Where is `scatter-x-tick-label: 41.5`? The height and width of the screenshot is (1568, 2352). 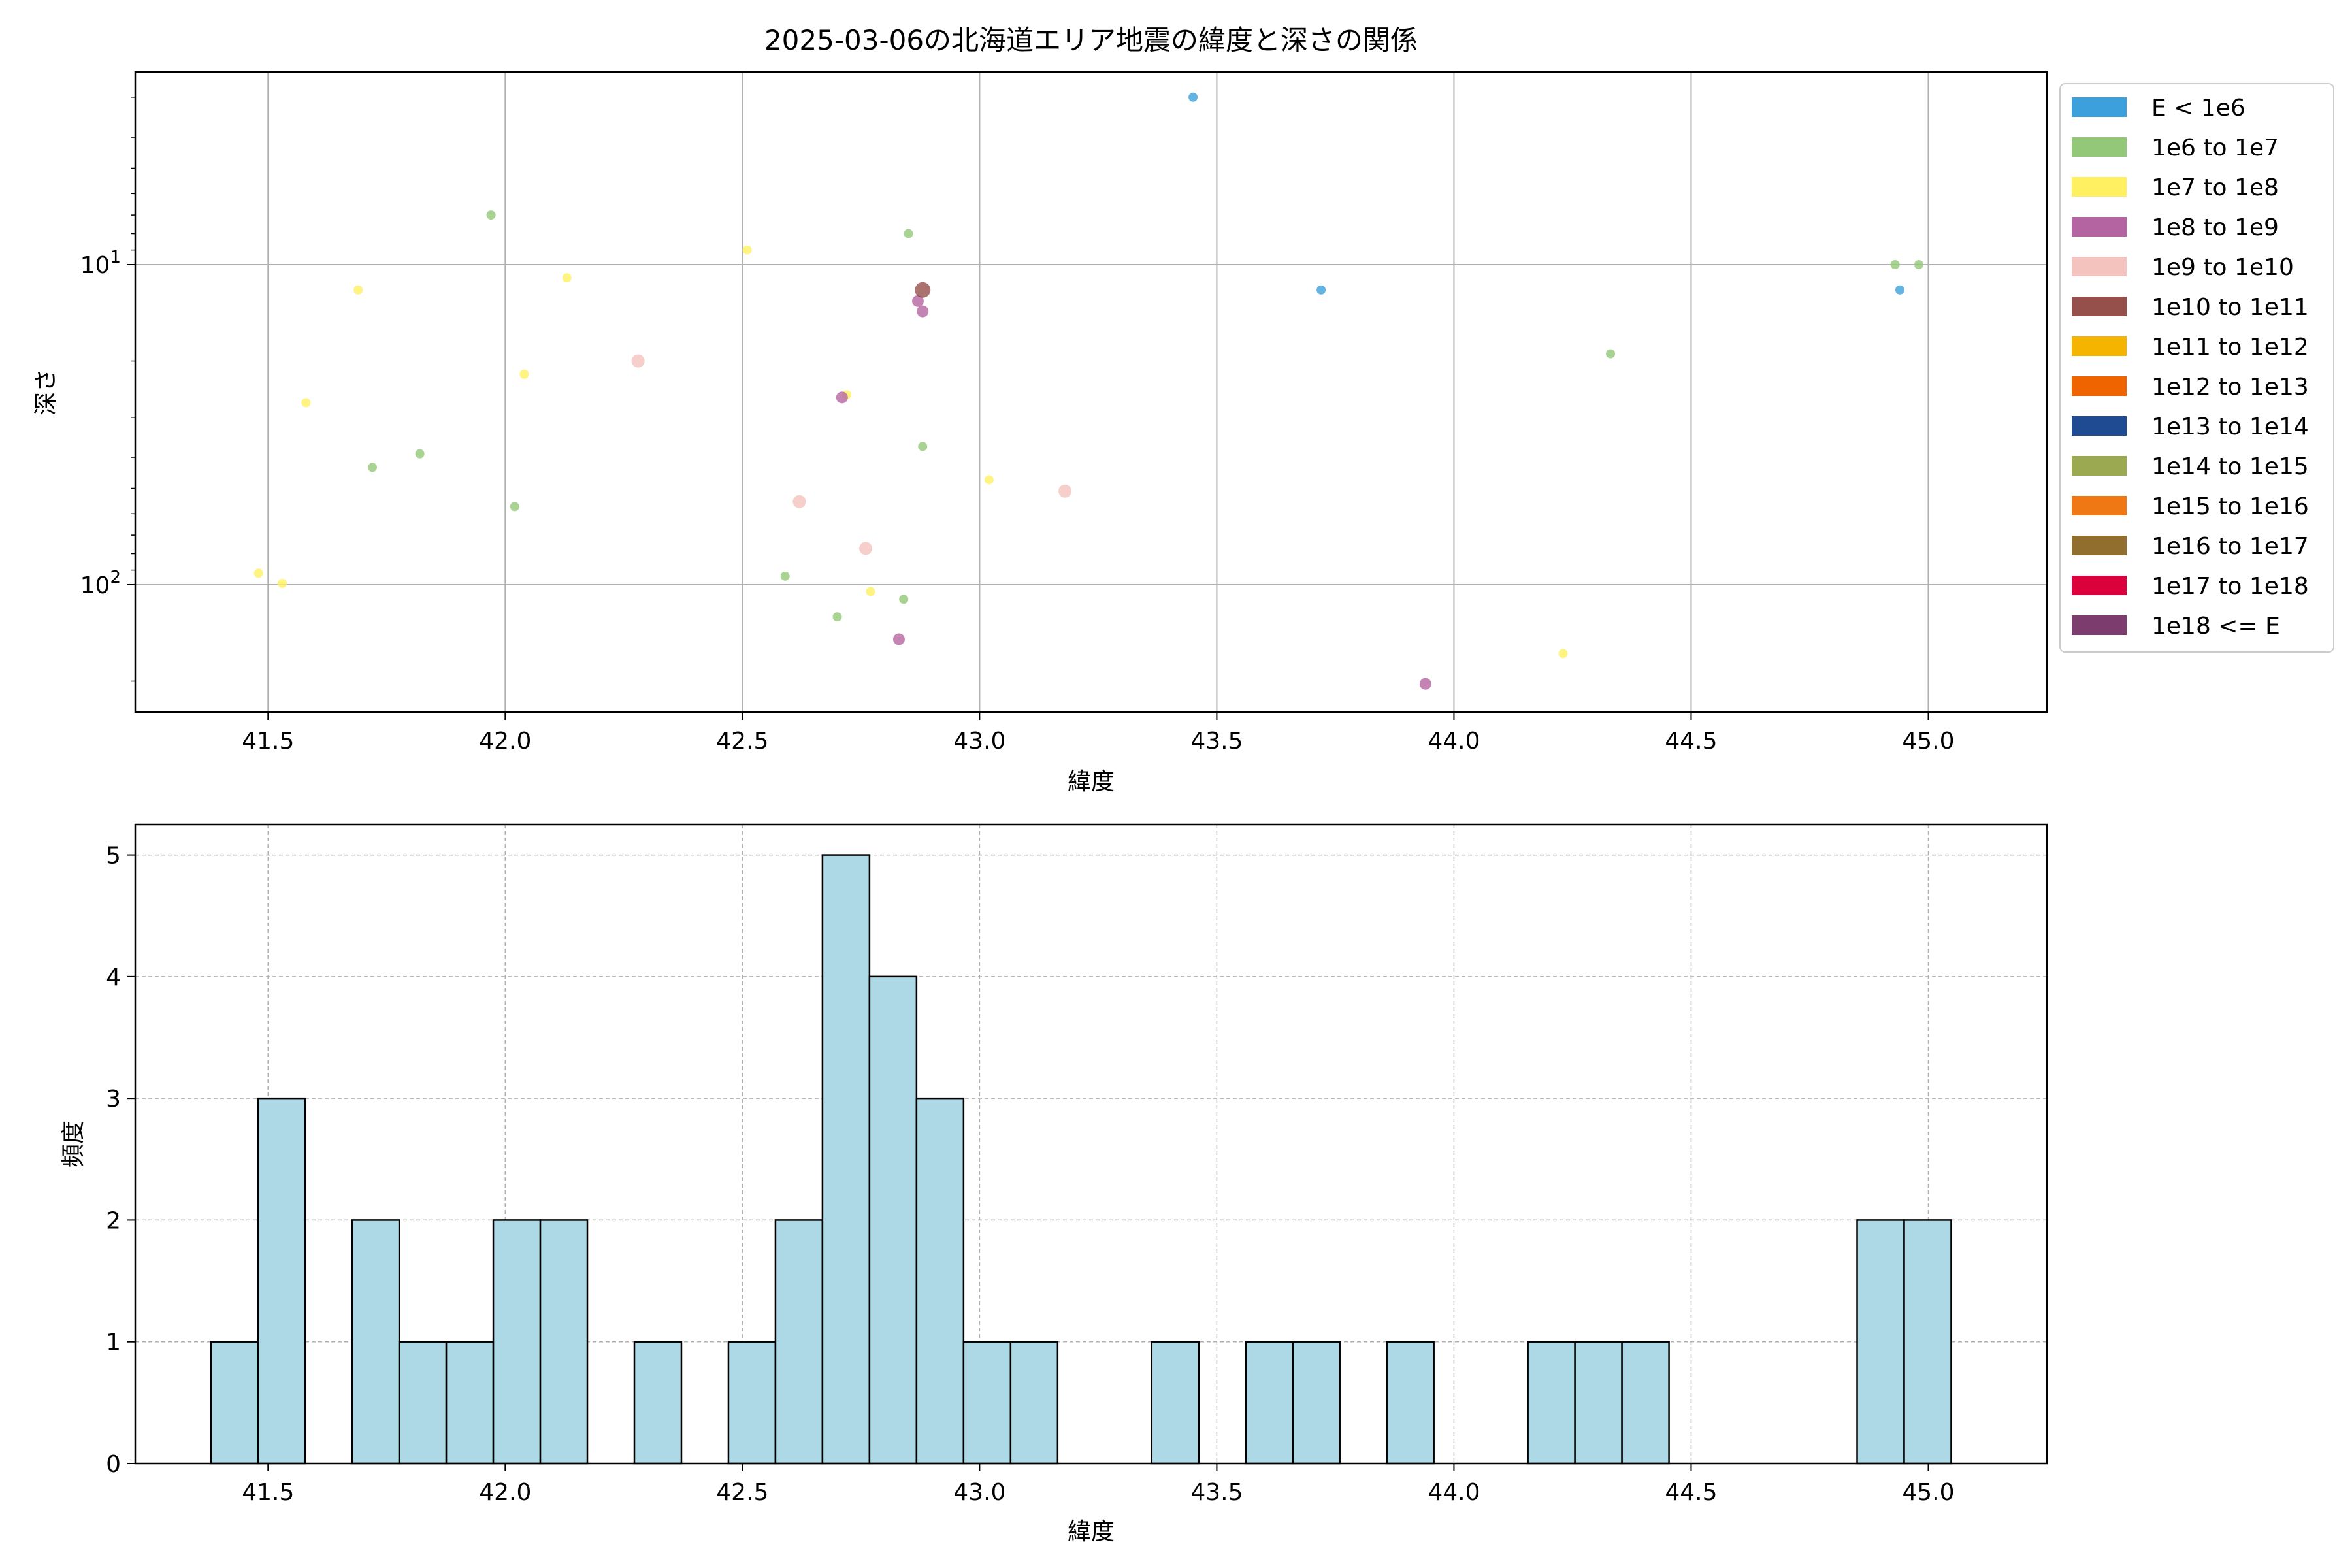
scatter-x-tick-label: 41.5 is located at coordinates (268, 741).